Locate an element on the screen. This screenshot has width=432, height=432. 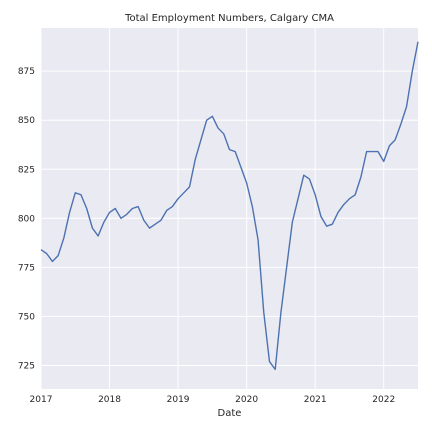
chart-title: Total Employment Numbers, Calgary CMA is located at coordinates (229, 18).